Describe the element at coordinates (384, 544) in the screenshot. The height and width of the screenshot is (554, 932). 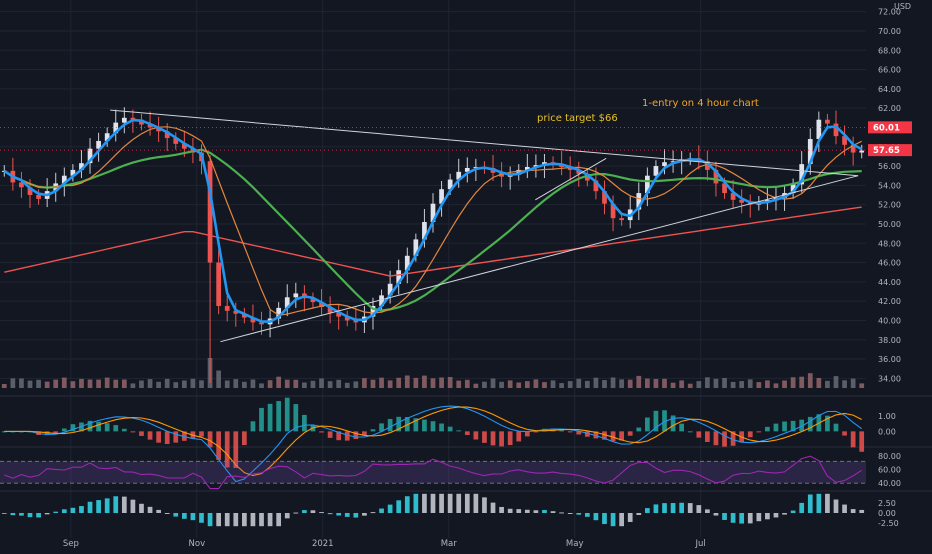
I see `time-axis: Sep Nov 2021 Mar May Jul` at that location.